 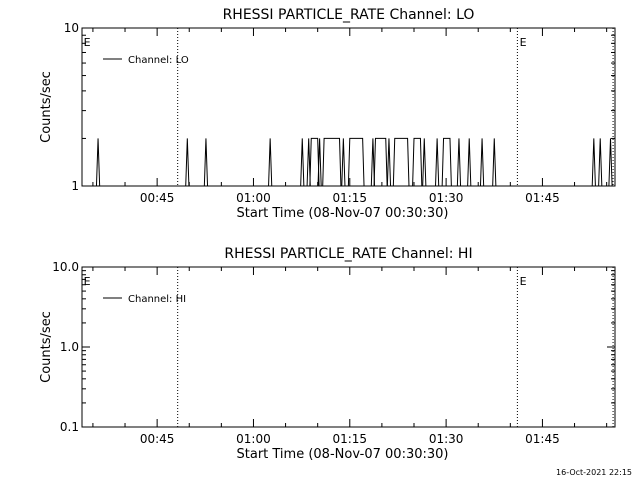 What do you see at coordinates (157, 299) in the screenshot?
I see `legend-label: Channel: HI` at bounding box center [157, 299].